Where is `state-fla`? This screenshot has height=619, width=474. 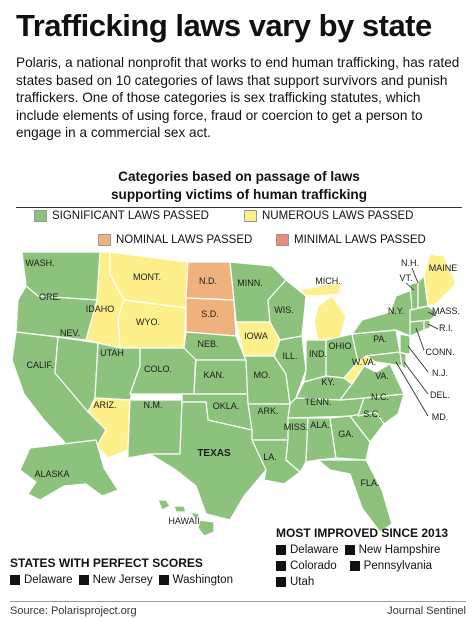 state-fla is located at coordinates (355, 496).